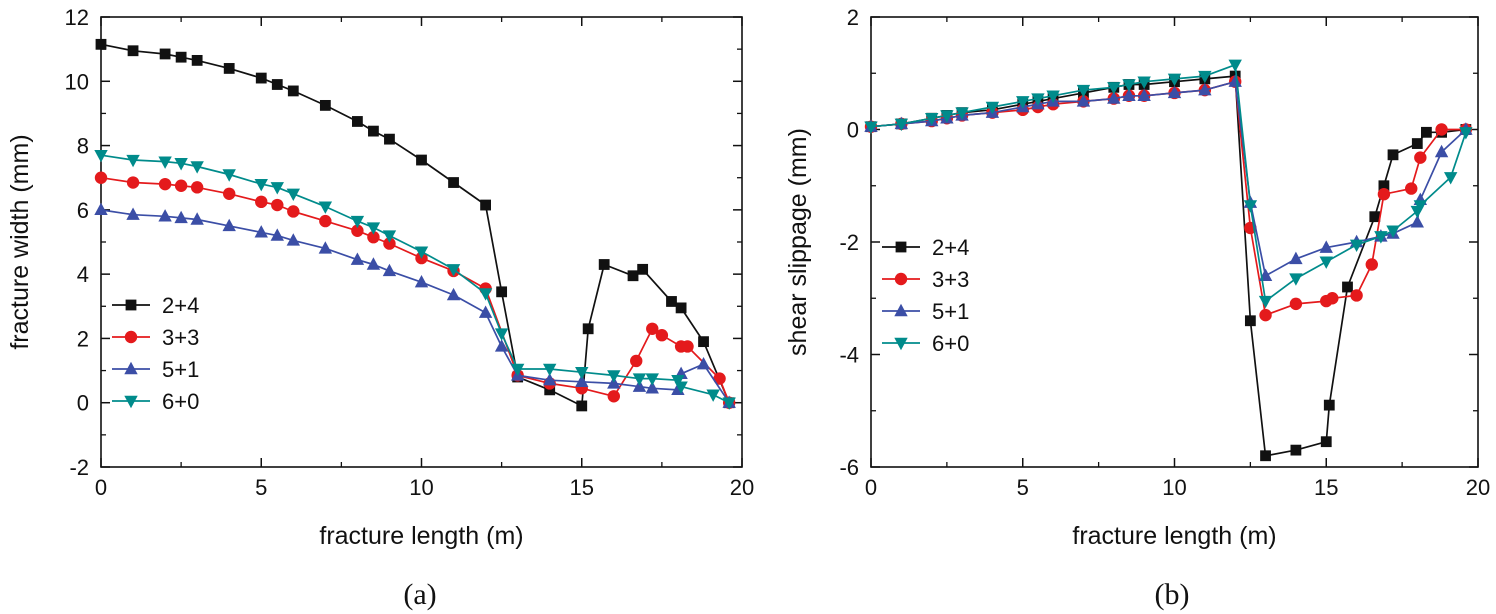 The image size is (1496, 614). Describe the element at coordinates (1023, 487) in the screenshot. I see `b-x-tick-label: 5` at that location.